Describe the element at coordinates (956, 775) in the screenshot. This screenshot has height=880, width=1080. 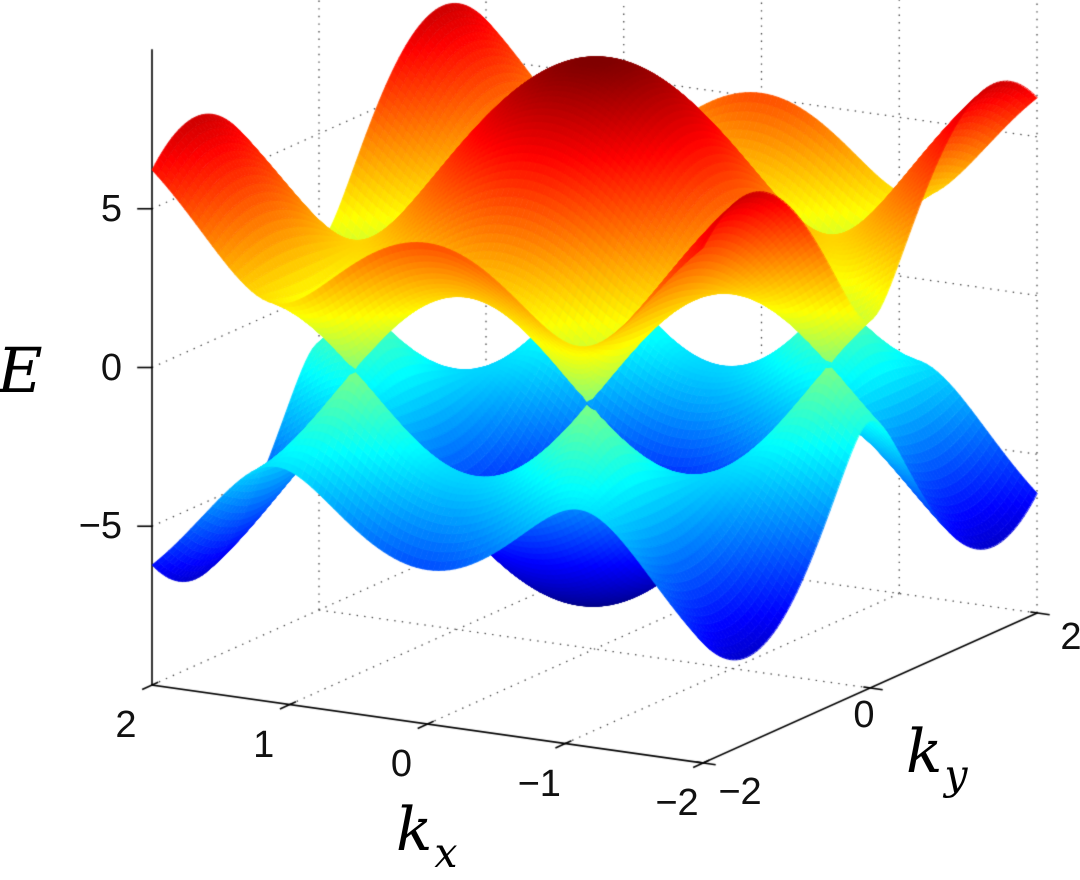
I see `ky-axis-label-sub: y` at that location.